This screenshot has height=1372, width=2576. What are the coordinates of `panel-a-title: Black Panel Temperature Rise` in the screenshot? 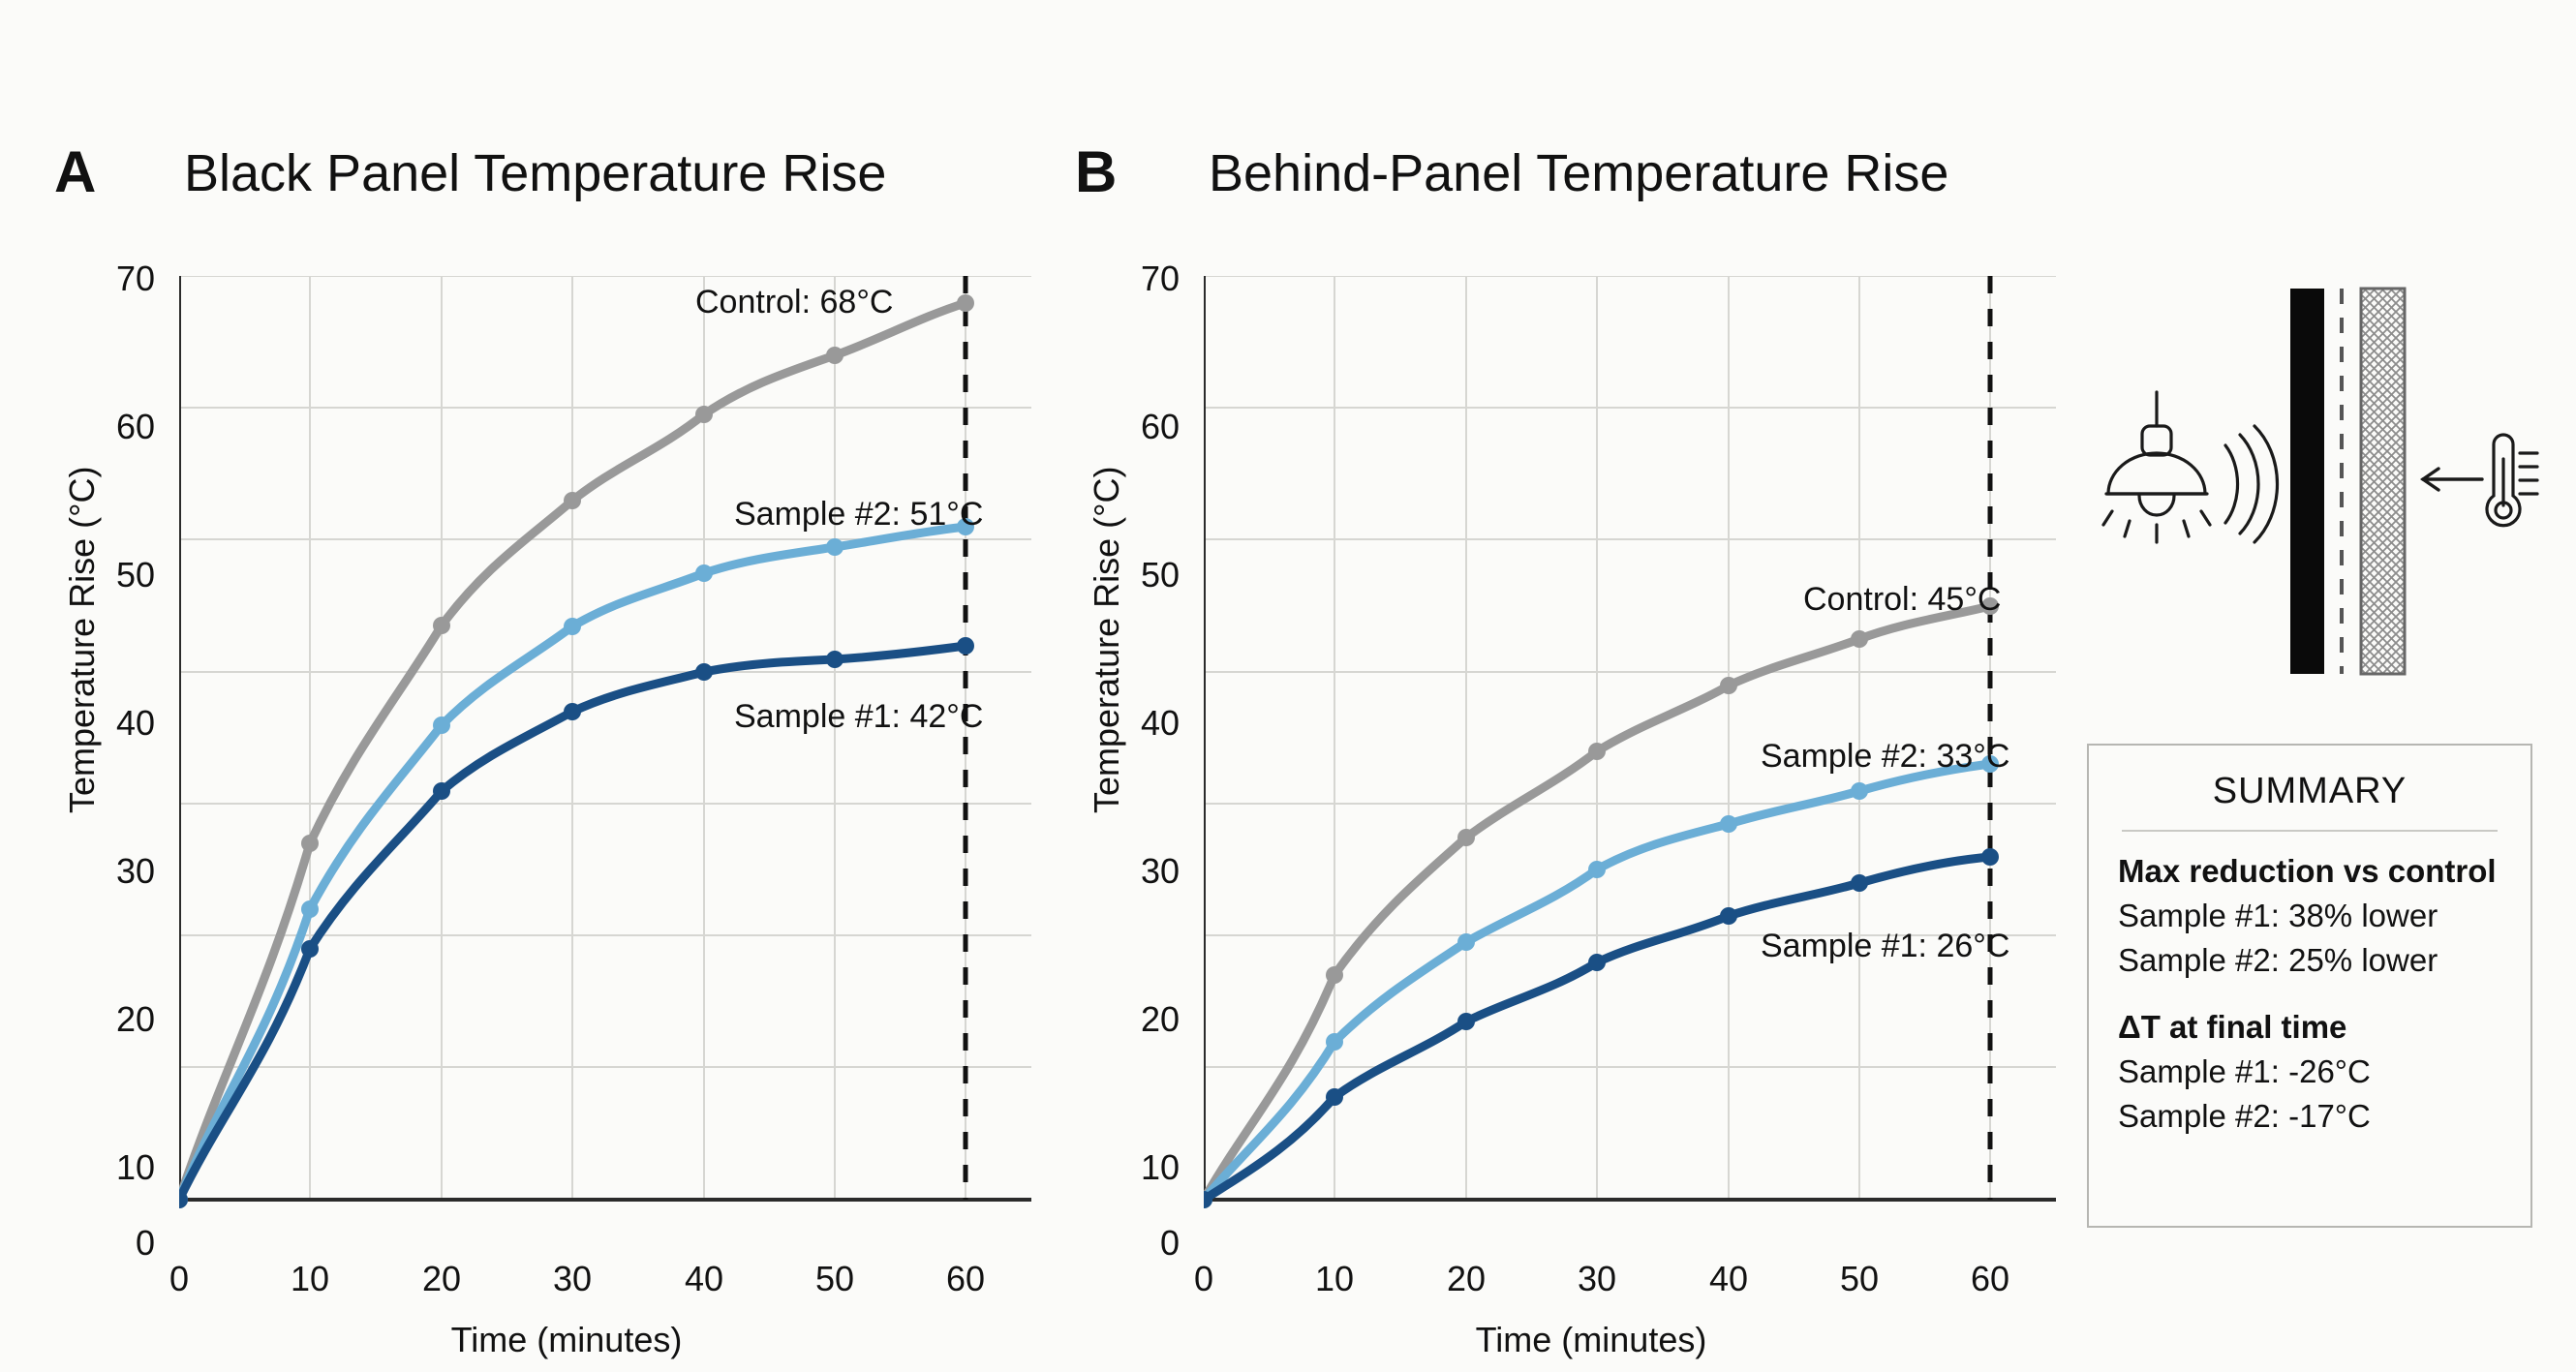 It's located at (535, 173).